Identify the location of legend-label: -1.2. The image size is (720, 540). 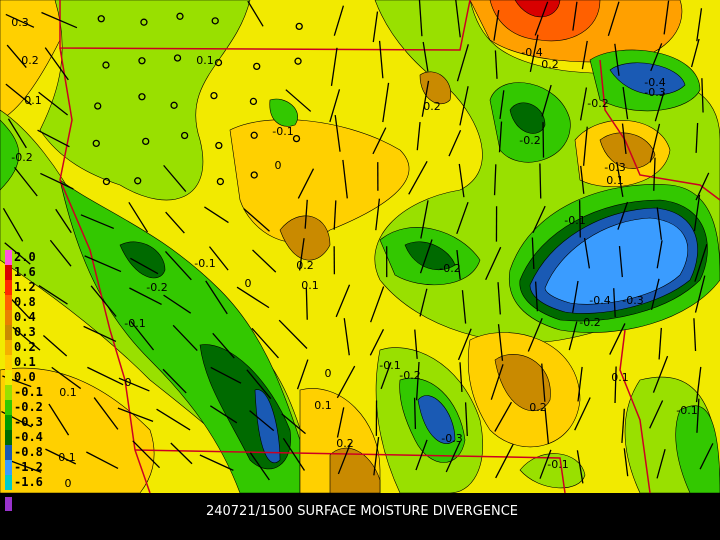
(28, 467).